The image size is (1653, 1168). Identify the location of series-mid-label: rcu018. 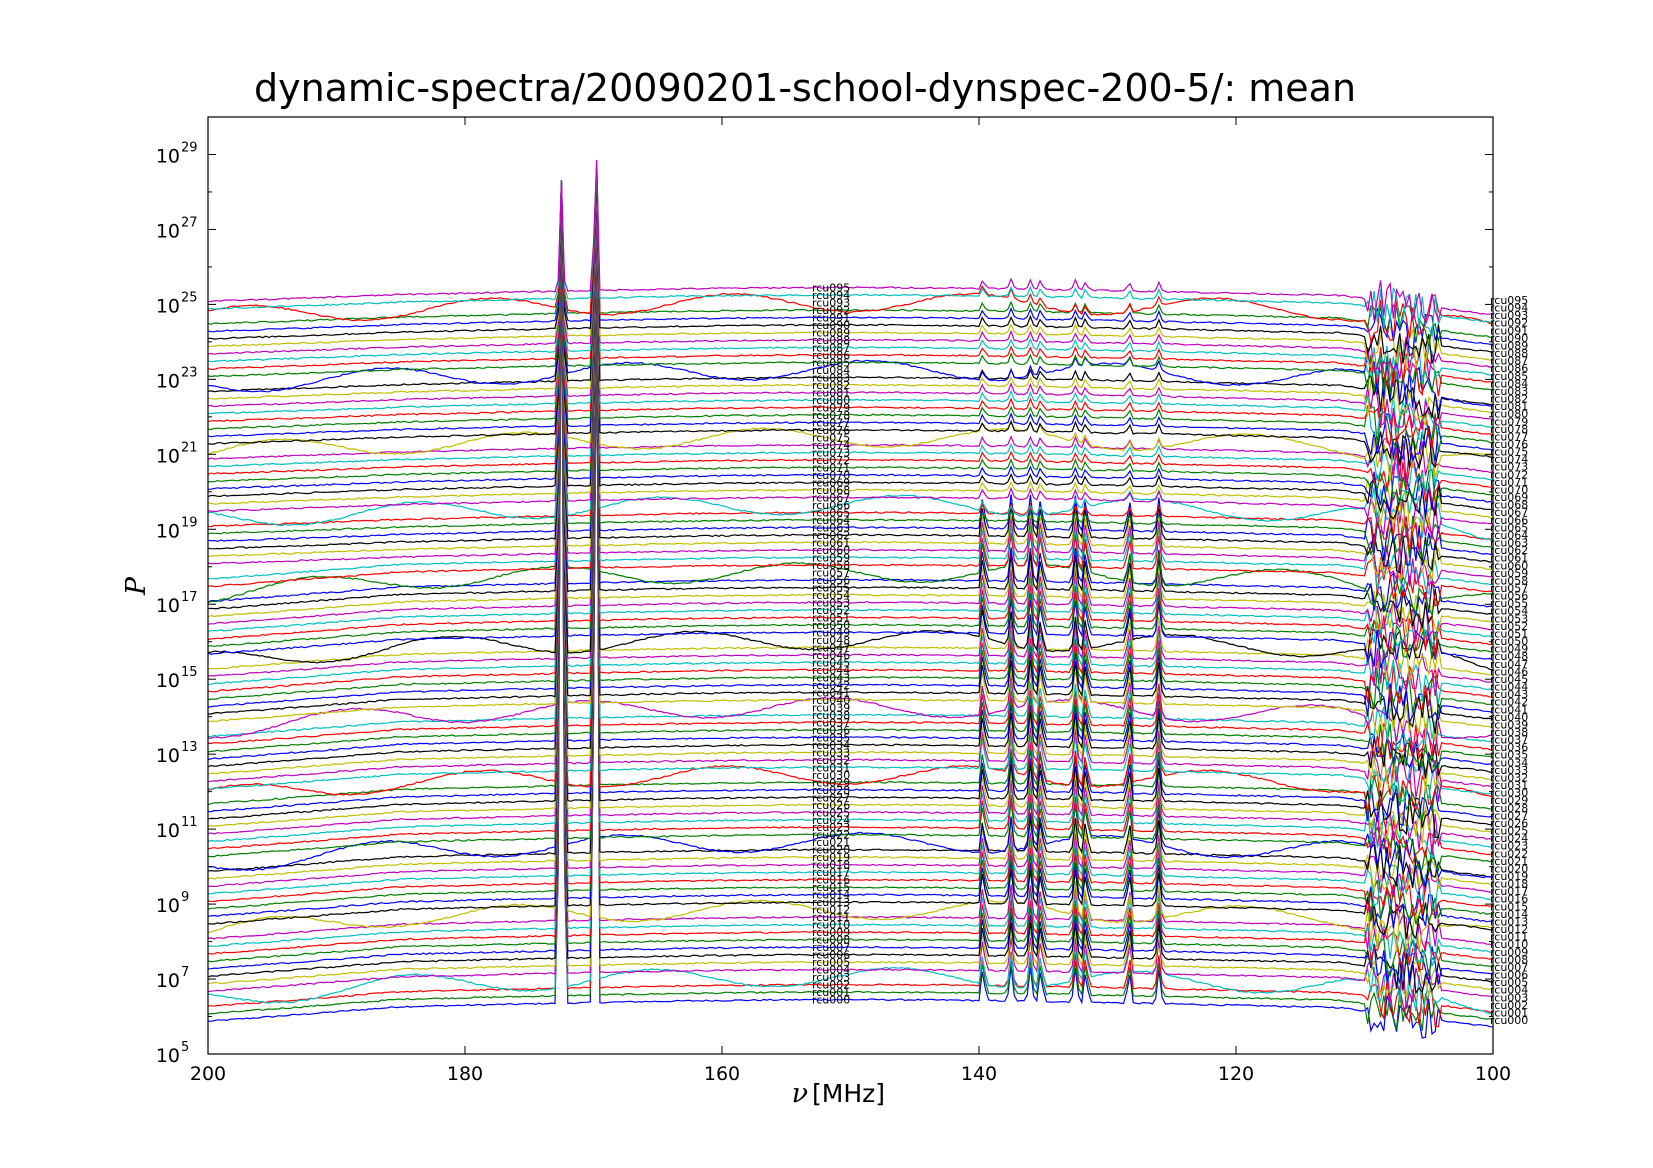
(831, 865).